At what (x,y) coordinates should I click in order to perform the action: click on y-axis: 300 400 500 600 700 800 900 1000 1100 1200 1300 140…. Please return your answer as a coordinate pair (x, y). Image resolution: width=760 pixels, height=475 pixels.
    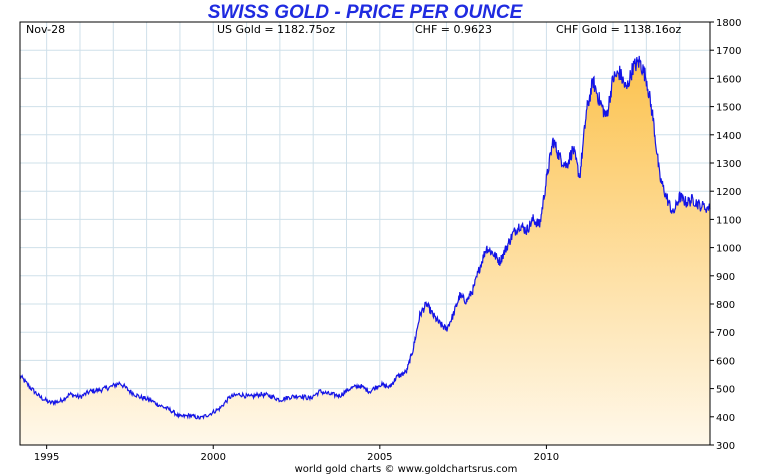
    Looking at the image, I should click on (725, 235).